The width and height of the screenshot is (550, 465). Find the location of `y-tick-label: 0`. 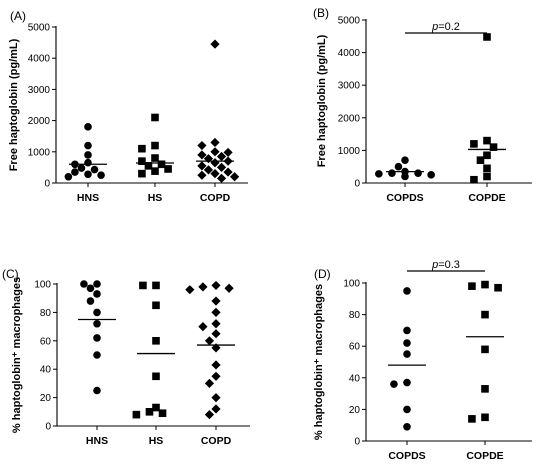

y-tick-label: 0 is located at coordinates (47, 184).